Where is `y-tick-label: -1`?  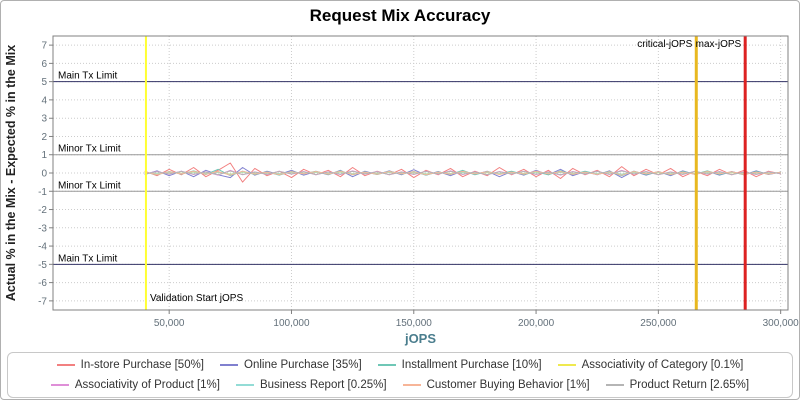 y-tick-label: -1 is located at coordinates (42, 192).